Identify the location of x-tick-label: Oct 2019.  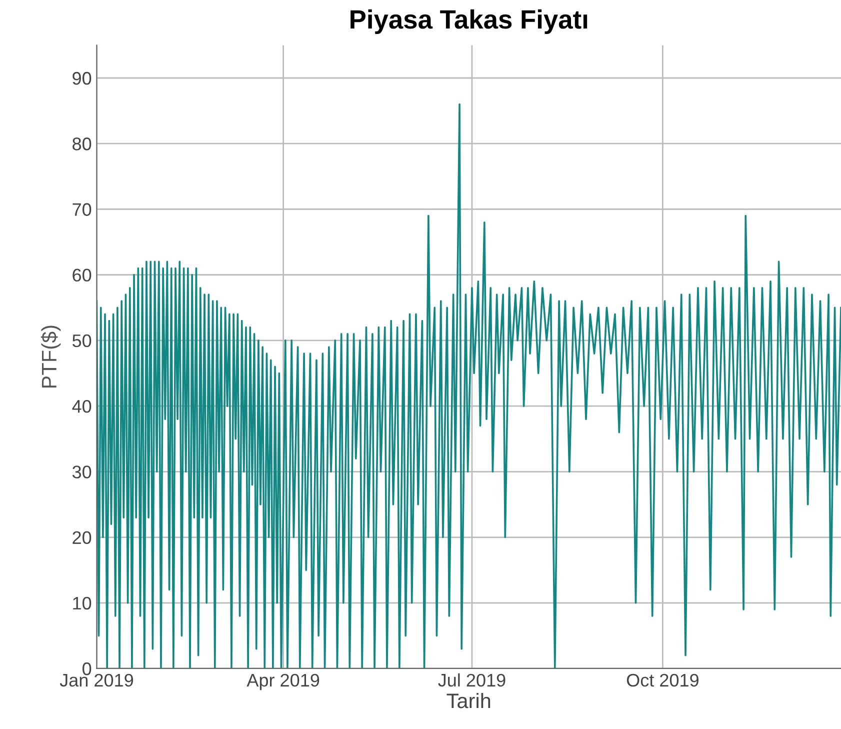
(662, 680).